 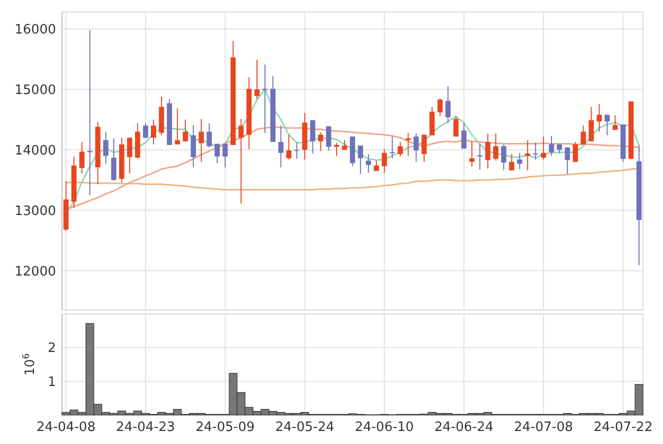 I want to click on y-tick-label: 16000, so click(x=35, y=30).